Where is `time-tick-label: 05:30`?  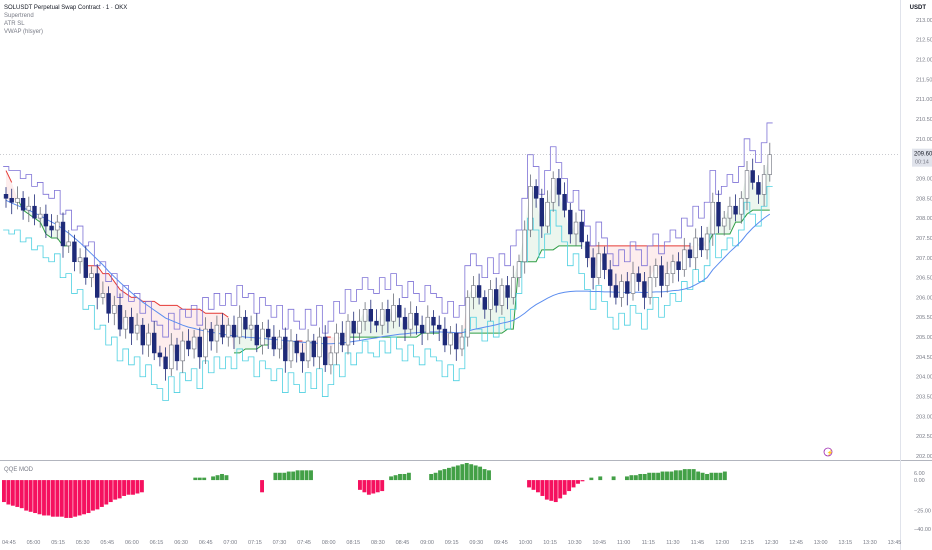 time-tick-label: 05:30 is located at coordinates (83, 543).